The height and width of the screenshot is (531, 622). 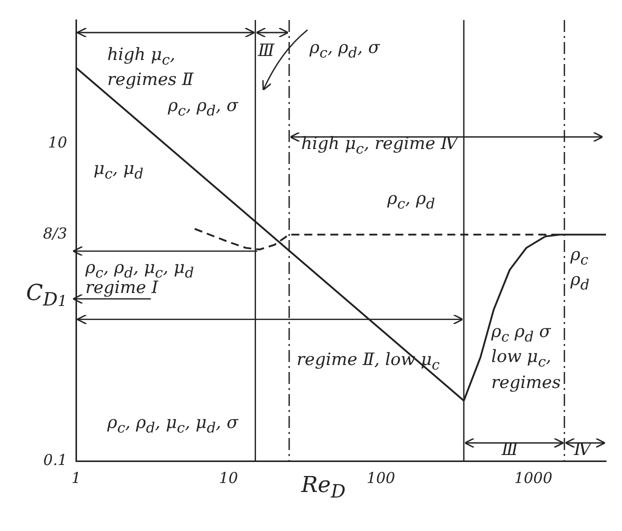 What do you see at coordinates (323, 487) in the screenshot?
I see `x-axis-title: Re$_{D}$` at bounding box center [323, 487].